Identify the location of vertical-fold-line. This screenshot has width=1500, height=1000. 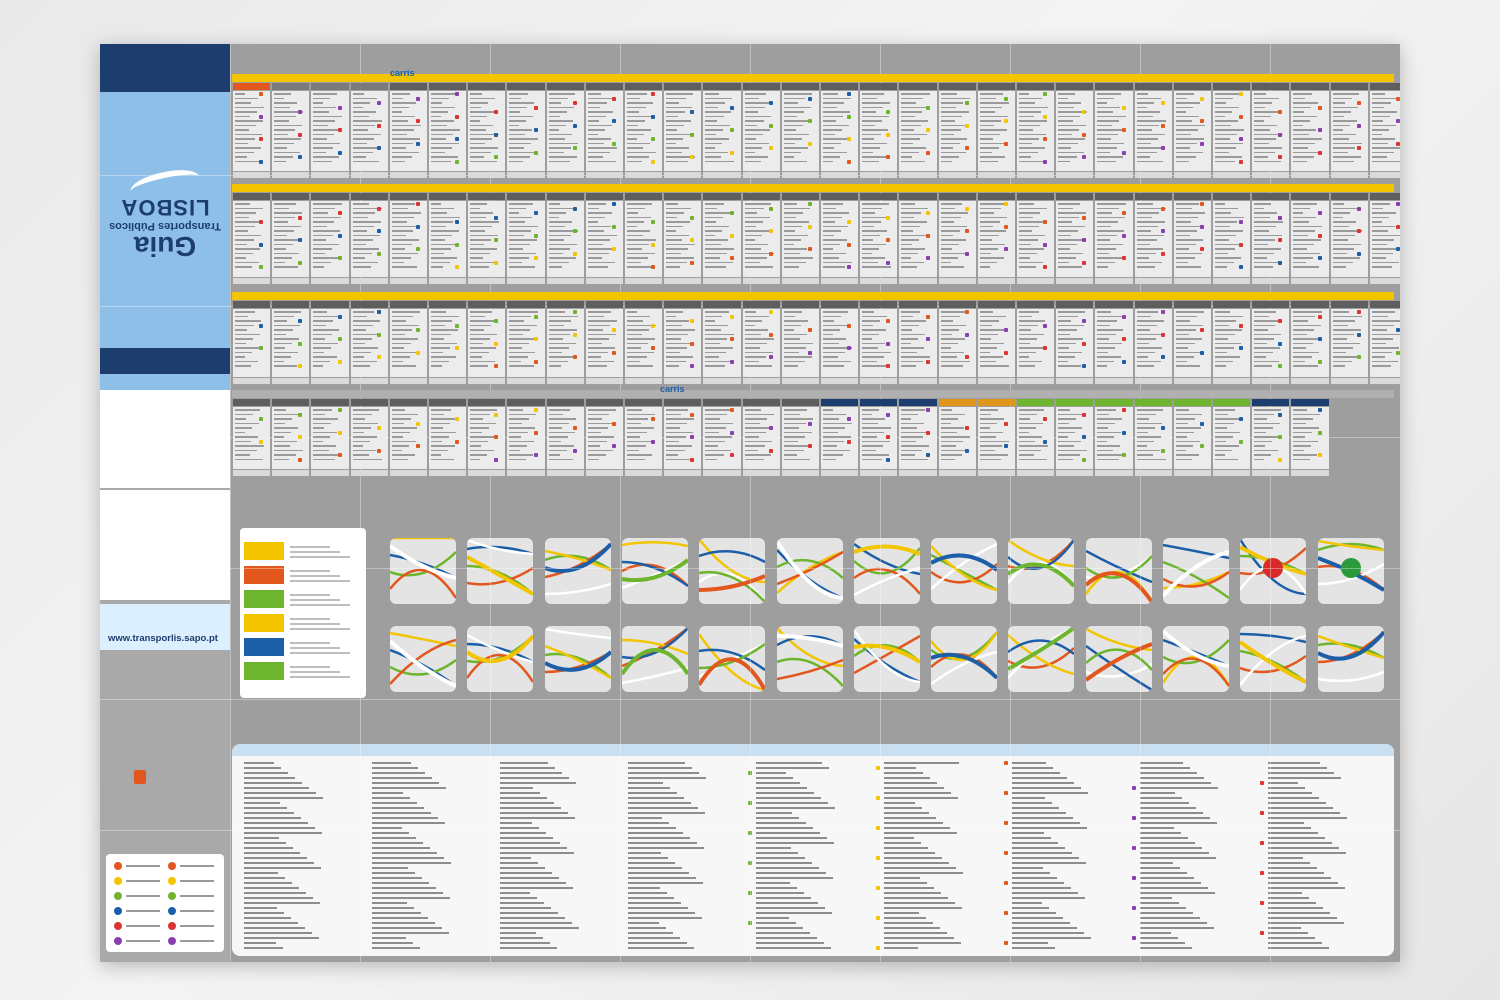
(360, 503).